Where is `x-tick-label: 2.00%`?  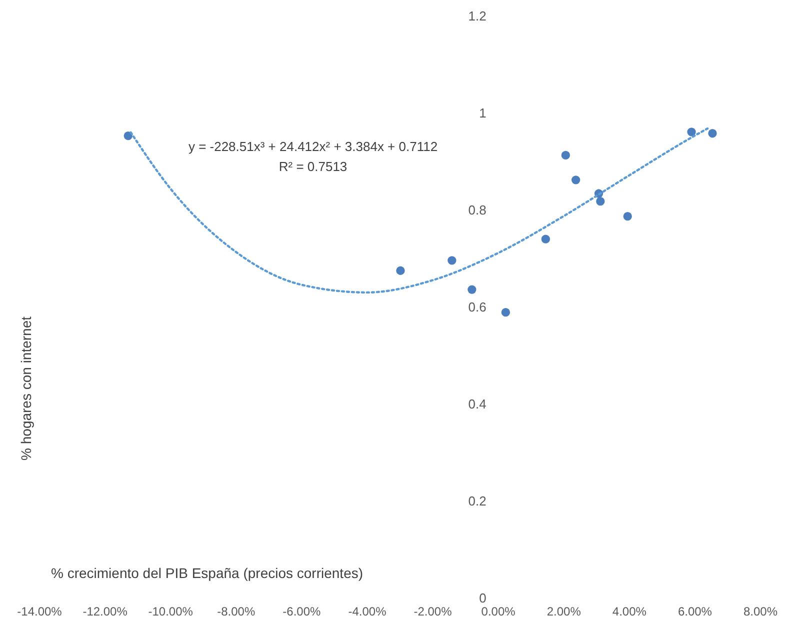
x-tick-label: 2.00% is located at coordinates (564, 611).